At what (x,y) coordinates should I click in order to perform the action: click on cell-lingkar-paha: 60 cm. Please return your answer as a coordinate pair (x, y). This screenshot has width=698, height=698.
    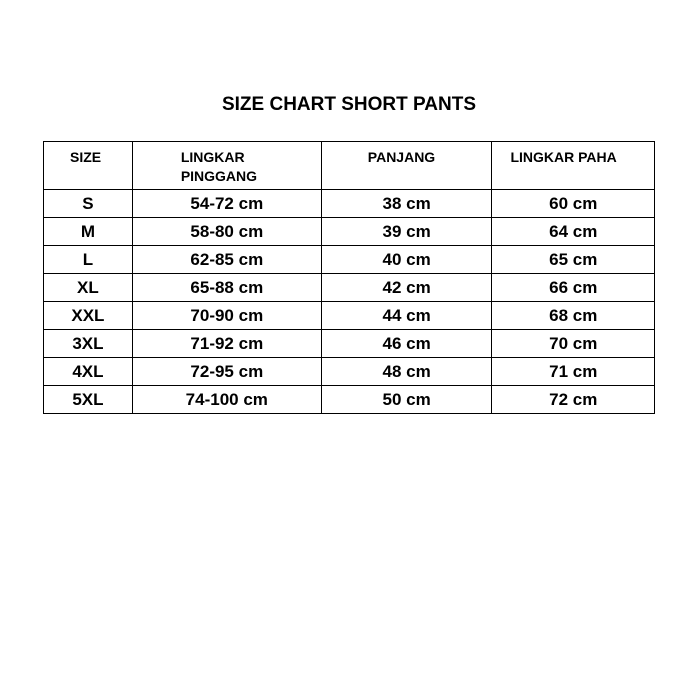
    Looking at the image, I should click on (573, 203).